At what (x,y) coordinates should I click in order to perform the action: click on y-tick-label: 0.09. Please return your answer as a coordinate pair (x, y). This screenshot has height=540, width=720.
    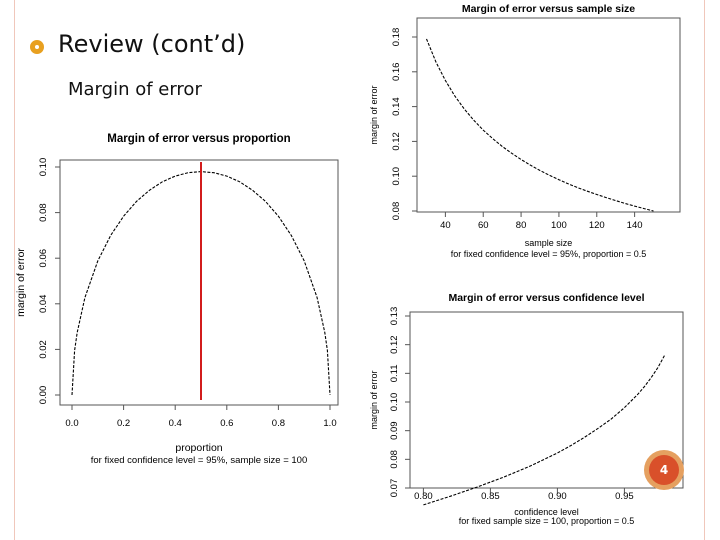
    Looking at the image, I should click on (394, 430).